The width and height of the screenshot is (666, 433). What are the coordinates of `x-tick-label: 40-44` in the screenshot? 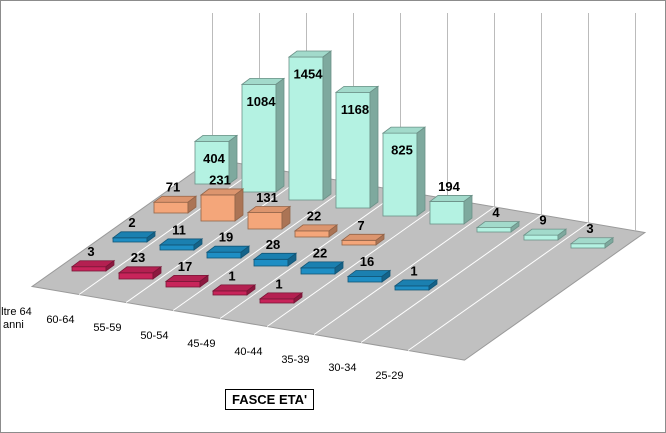 It's located at (248, 352).